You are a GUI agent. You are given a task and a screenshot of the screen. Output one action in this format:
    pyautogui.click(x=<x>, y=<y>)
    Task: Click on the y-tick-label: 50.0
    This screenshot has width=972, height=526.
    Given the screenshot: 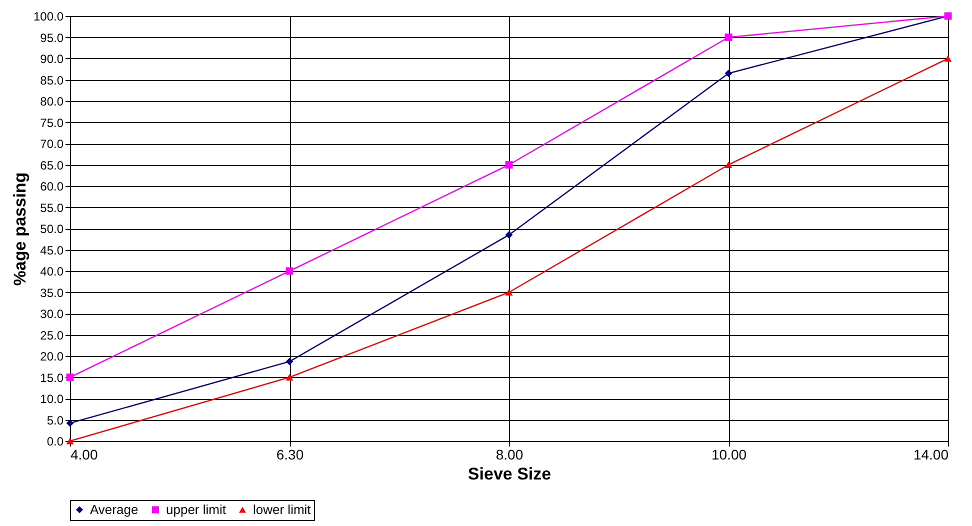 What is the action you would take?
    pyautogui.click(x=52, y=229)
    